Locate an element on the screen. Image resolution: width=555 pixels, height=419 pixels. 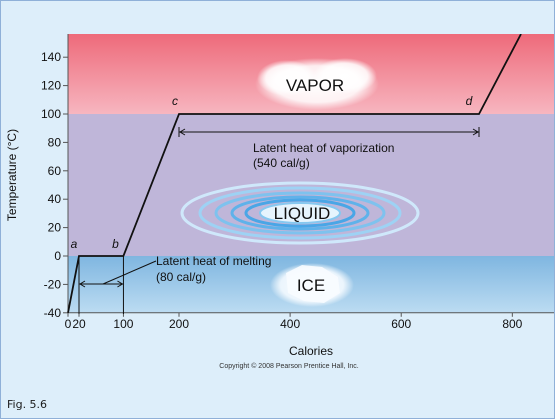
x-axis-ticks: 0 20 100 200 400 600 800 is located at coordinates (294, 321).